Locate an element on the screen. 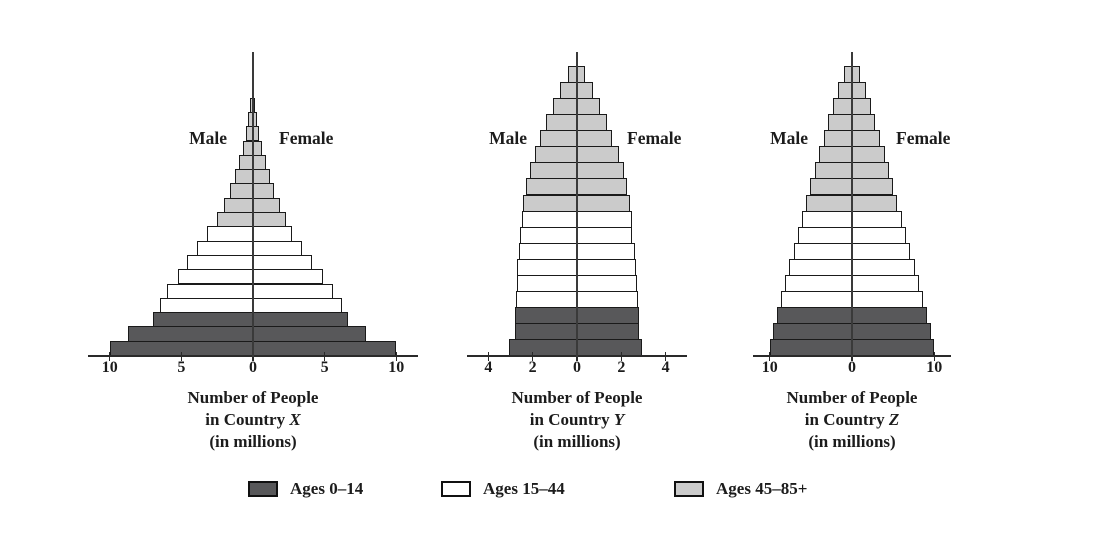  caption-line-2: in Country Y is located at coordinates (577, 419).